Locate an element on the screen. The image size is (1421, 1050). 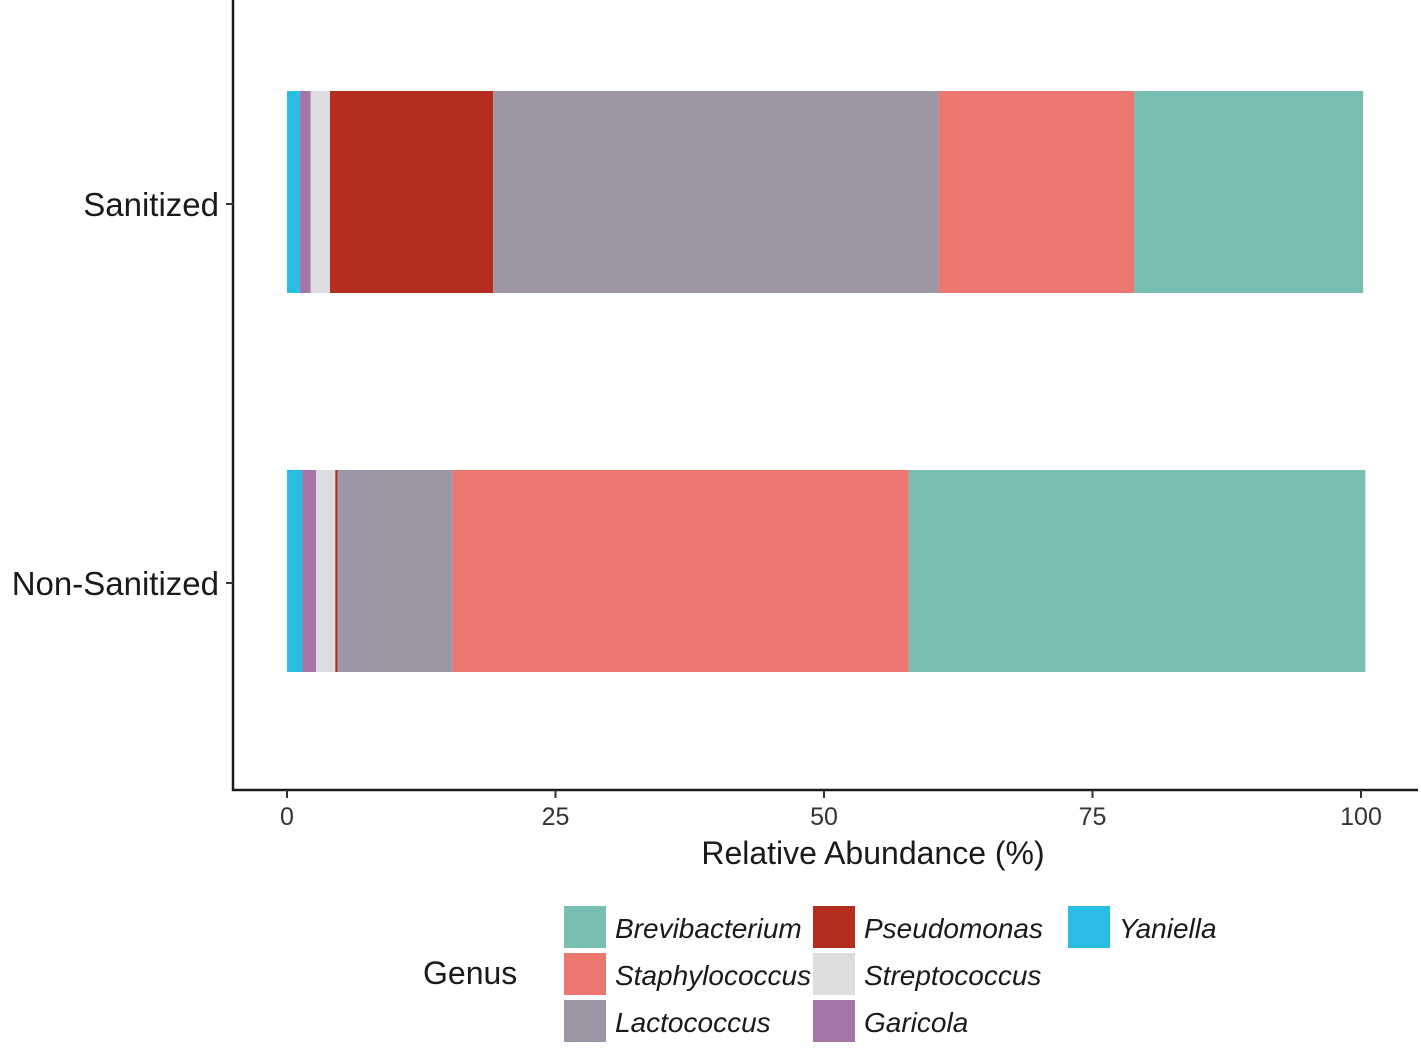
bar-segment-non-sanitized-yaniella is located at coordinates (295, 571).